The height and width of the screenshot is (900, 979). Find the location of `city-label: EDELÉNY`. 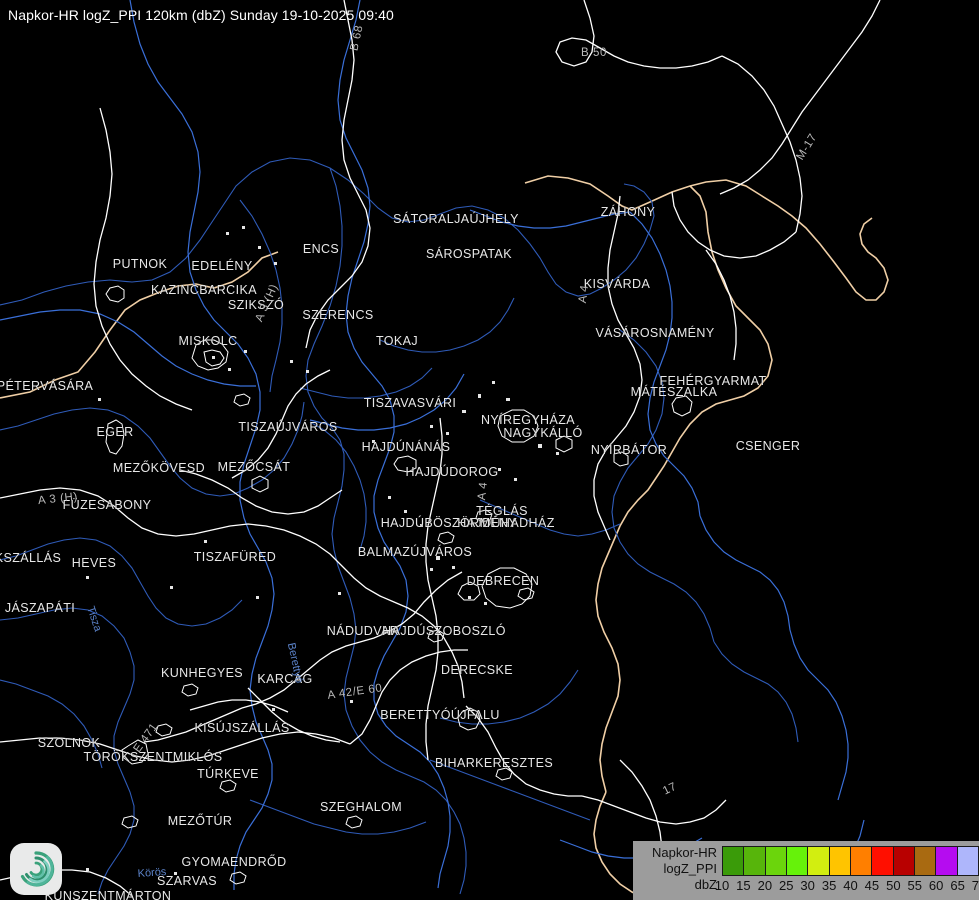

city-label: EDELÉNY is located at coordinates (222, 266).